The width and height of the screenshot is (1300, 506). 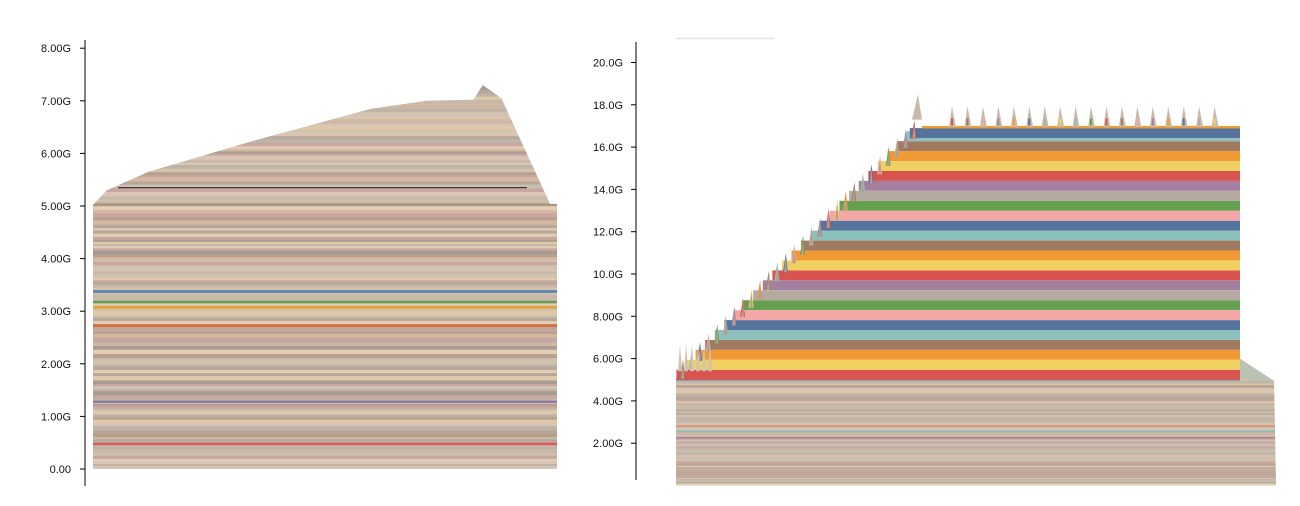 What do you see at coordinates (608, 402) in the screenshot?
I see `right-y-tick-label: 4.00G` at bounding box center [608, 402].